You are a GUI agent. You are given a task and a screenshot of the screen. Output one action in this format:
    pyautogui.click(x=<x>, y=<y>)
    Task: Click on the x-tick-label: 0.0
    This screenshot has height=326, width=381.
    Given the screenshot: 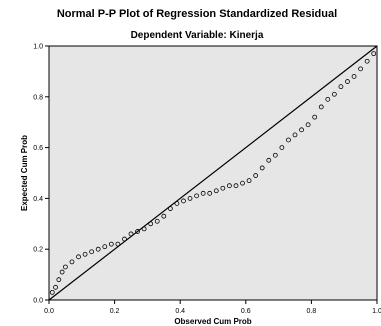 What is the action you would take?
    pyautogui.click(x=49, y=311)
    